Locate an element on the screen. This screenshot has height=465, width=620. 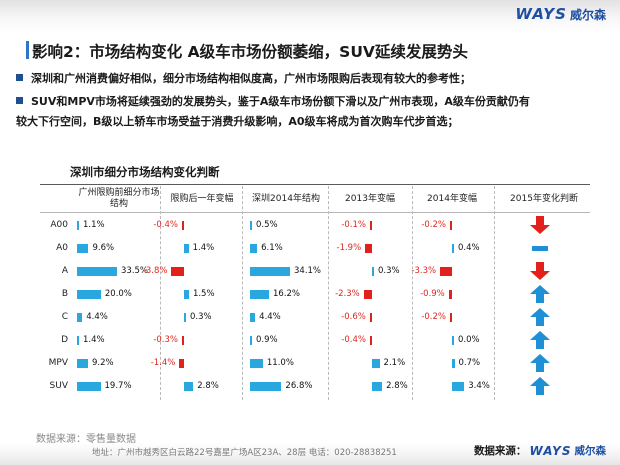
sz14-value: 0.5% is located at coordinates (267, 225).